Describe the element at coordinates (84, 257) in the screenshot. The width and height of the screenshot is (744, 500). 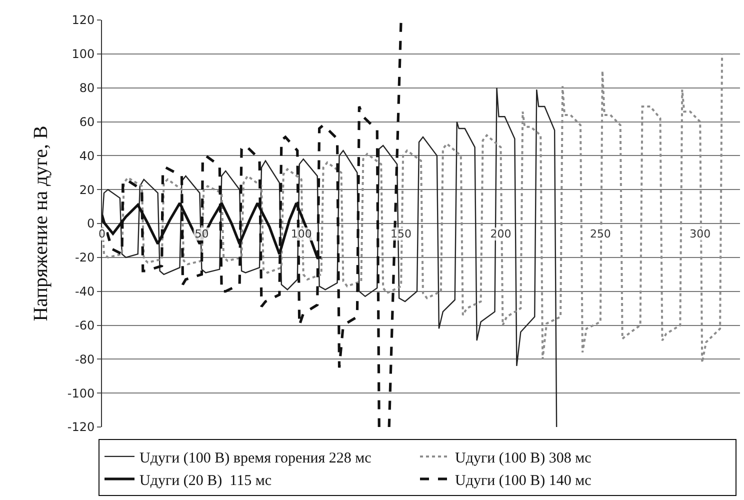
I see `y-tick-label: -20` at that location.